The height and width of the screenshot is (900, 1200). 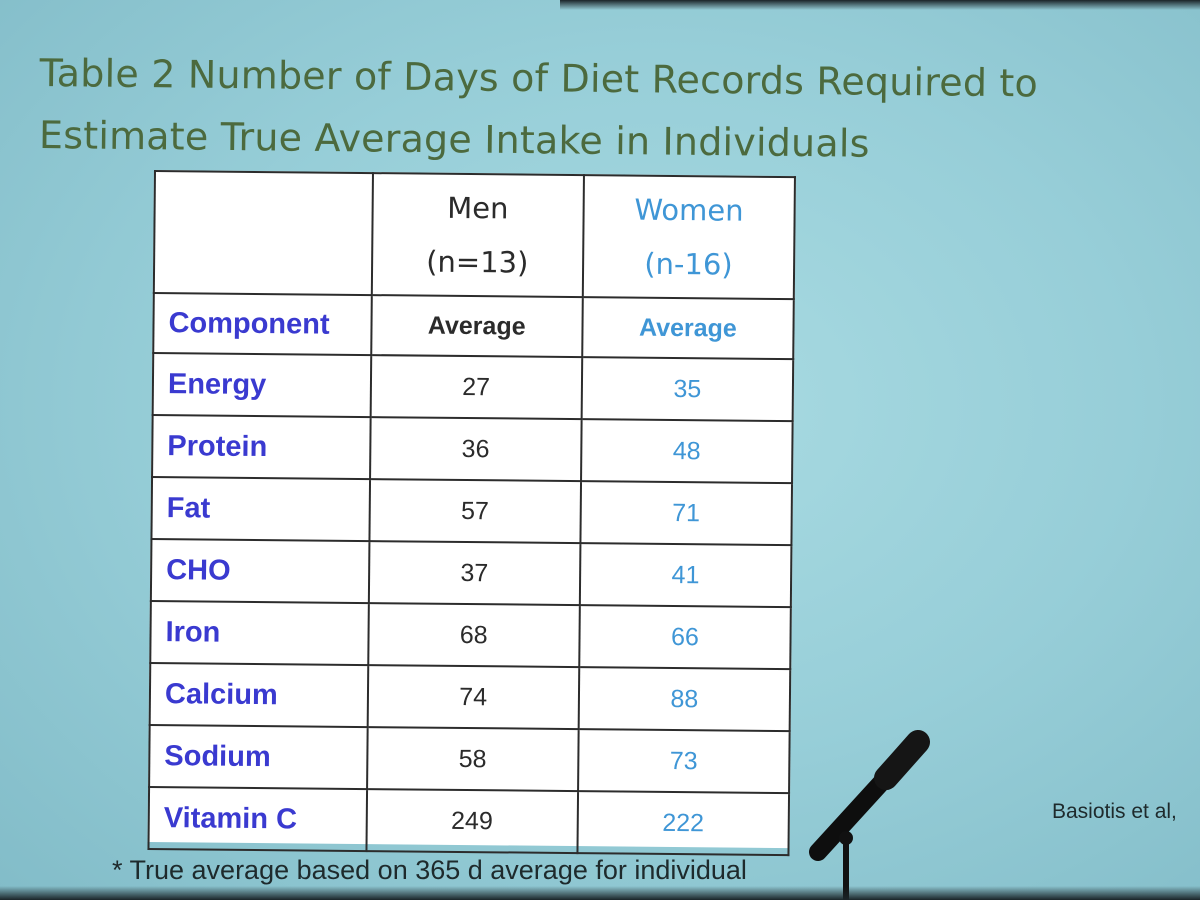 What do you see at coordinates (473, 635) in the screenshot?
I see `men-value-cell: 68` at bounding box center [473, 635].